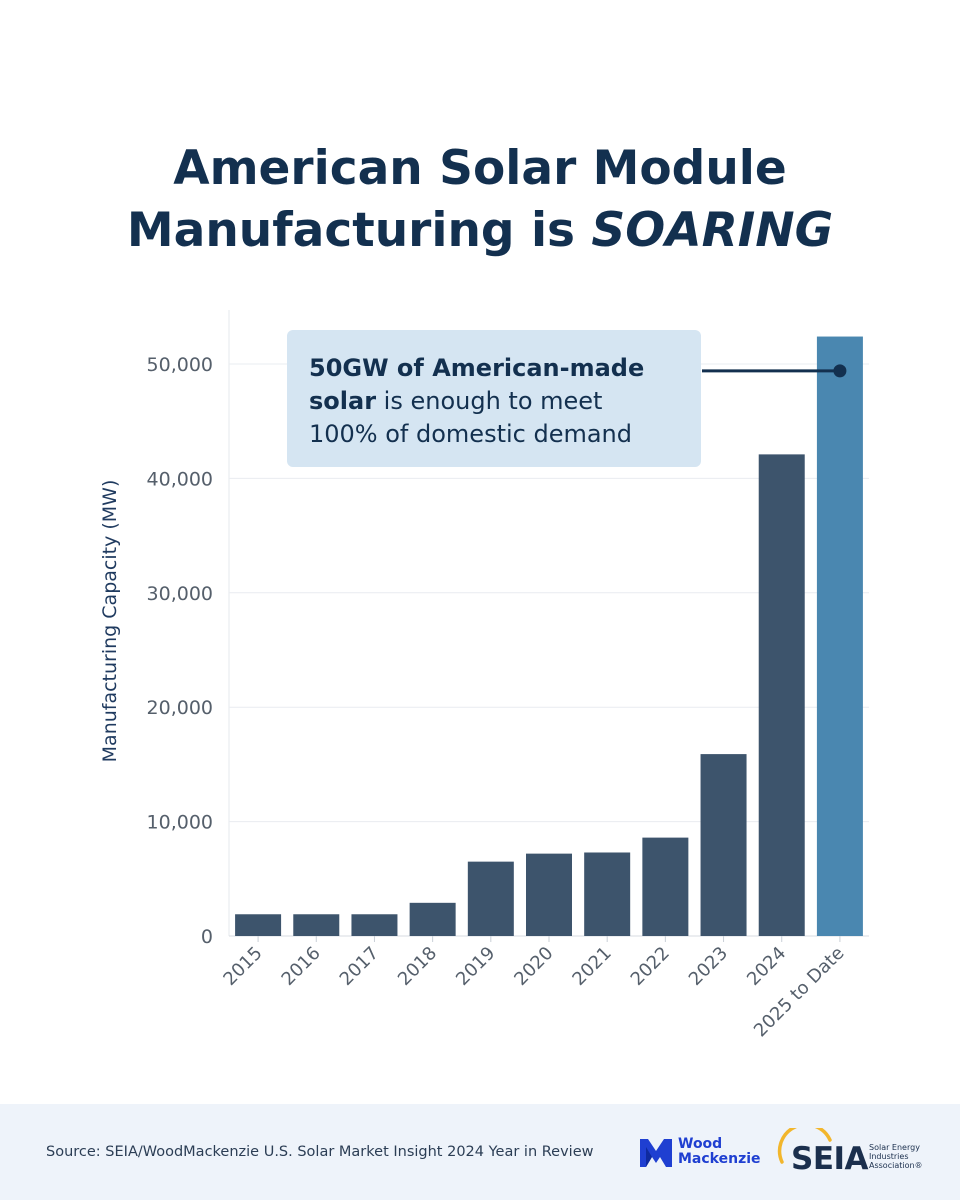  What do you see at coordinates (471, 434) in the screenshot?
I see `callout-line-3: 100% of domestic demand` at bounding box center [471, 434].